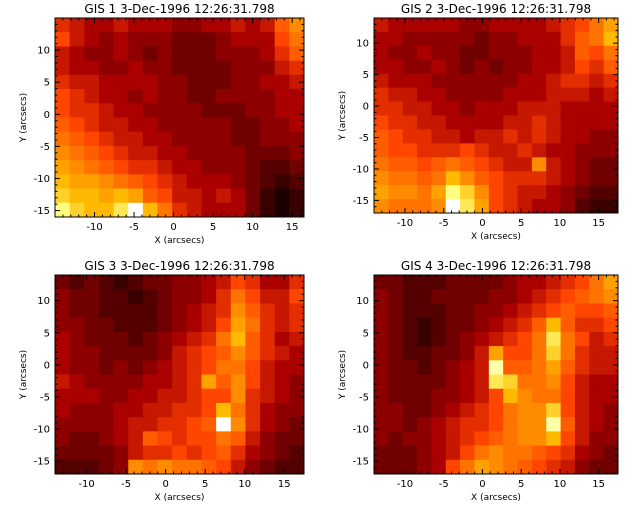 The height and width of the screenshot is (512, 640). I want to click on y-tick-label: 0, so click(366, 365).